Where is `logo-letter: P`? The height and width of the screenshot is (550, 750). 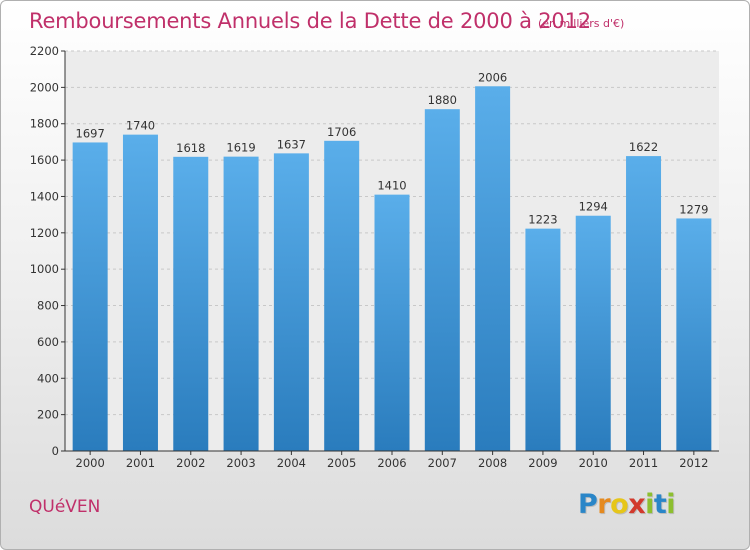 logo-letter: P is located at coordinates (588, 504).